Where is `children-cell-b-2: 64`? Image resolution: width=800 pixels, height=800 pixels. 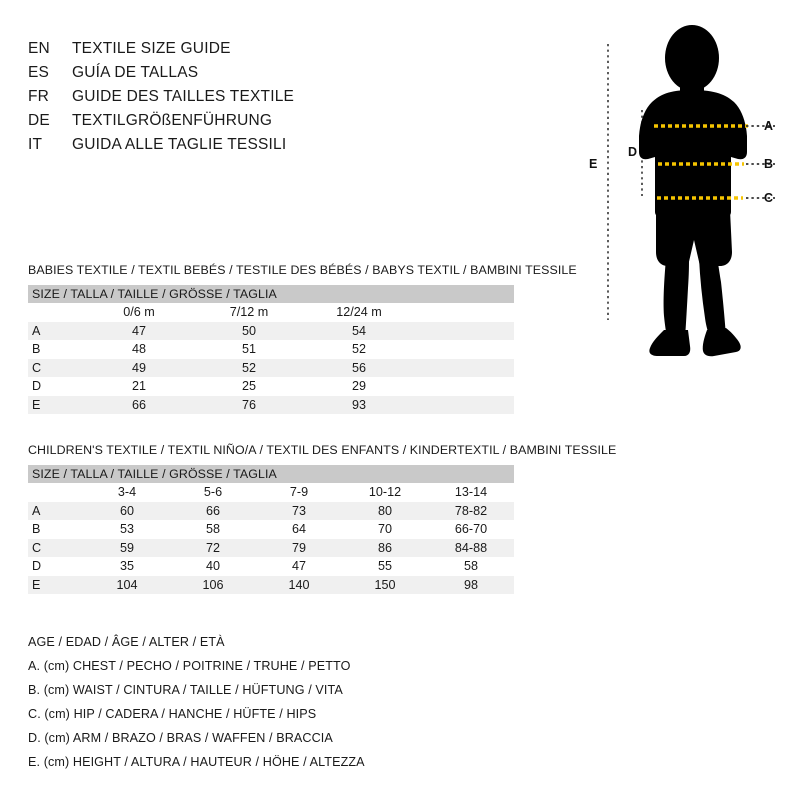
children-cell-b-2: 64 is located at coordinates (299, 529).